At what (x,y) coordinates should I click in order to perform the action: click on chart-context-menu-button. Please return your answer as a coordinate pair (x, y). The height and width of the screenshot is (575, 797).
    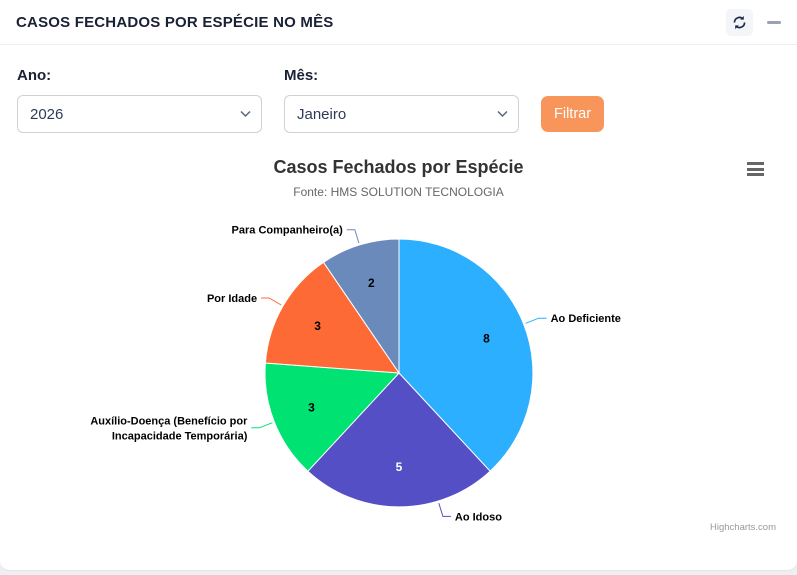
    Looking at the image, I should click on (755, 169).